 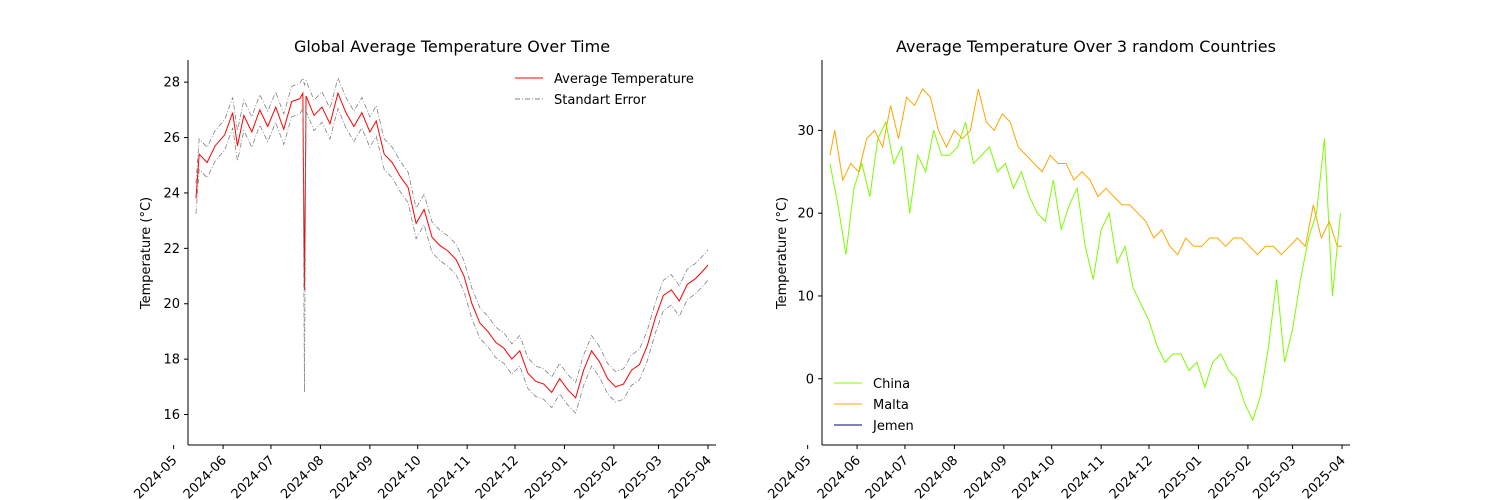 What do you see at coordinates (600, 100) in the screenshot?
I see `legend-label: Standart Error` at bounding box center [600, 100].